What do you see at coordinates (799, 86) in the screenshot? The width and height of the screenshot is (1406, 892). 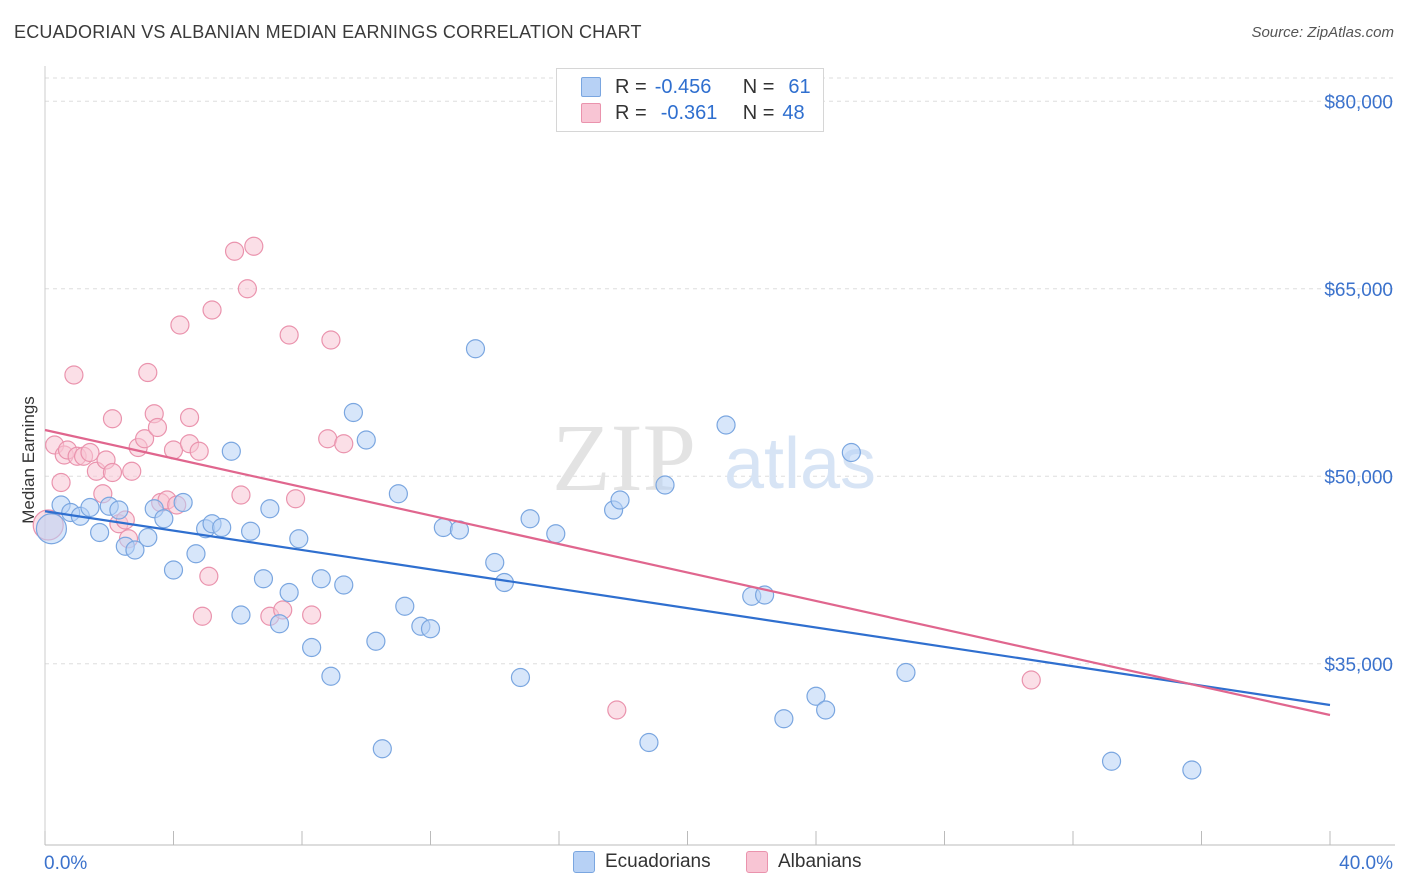 I see `n-value: 61` at bounding box center [799, 86].